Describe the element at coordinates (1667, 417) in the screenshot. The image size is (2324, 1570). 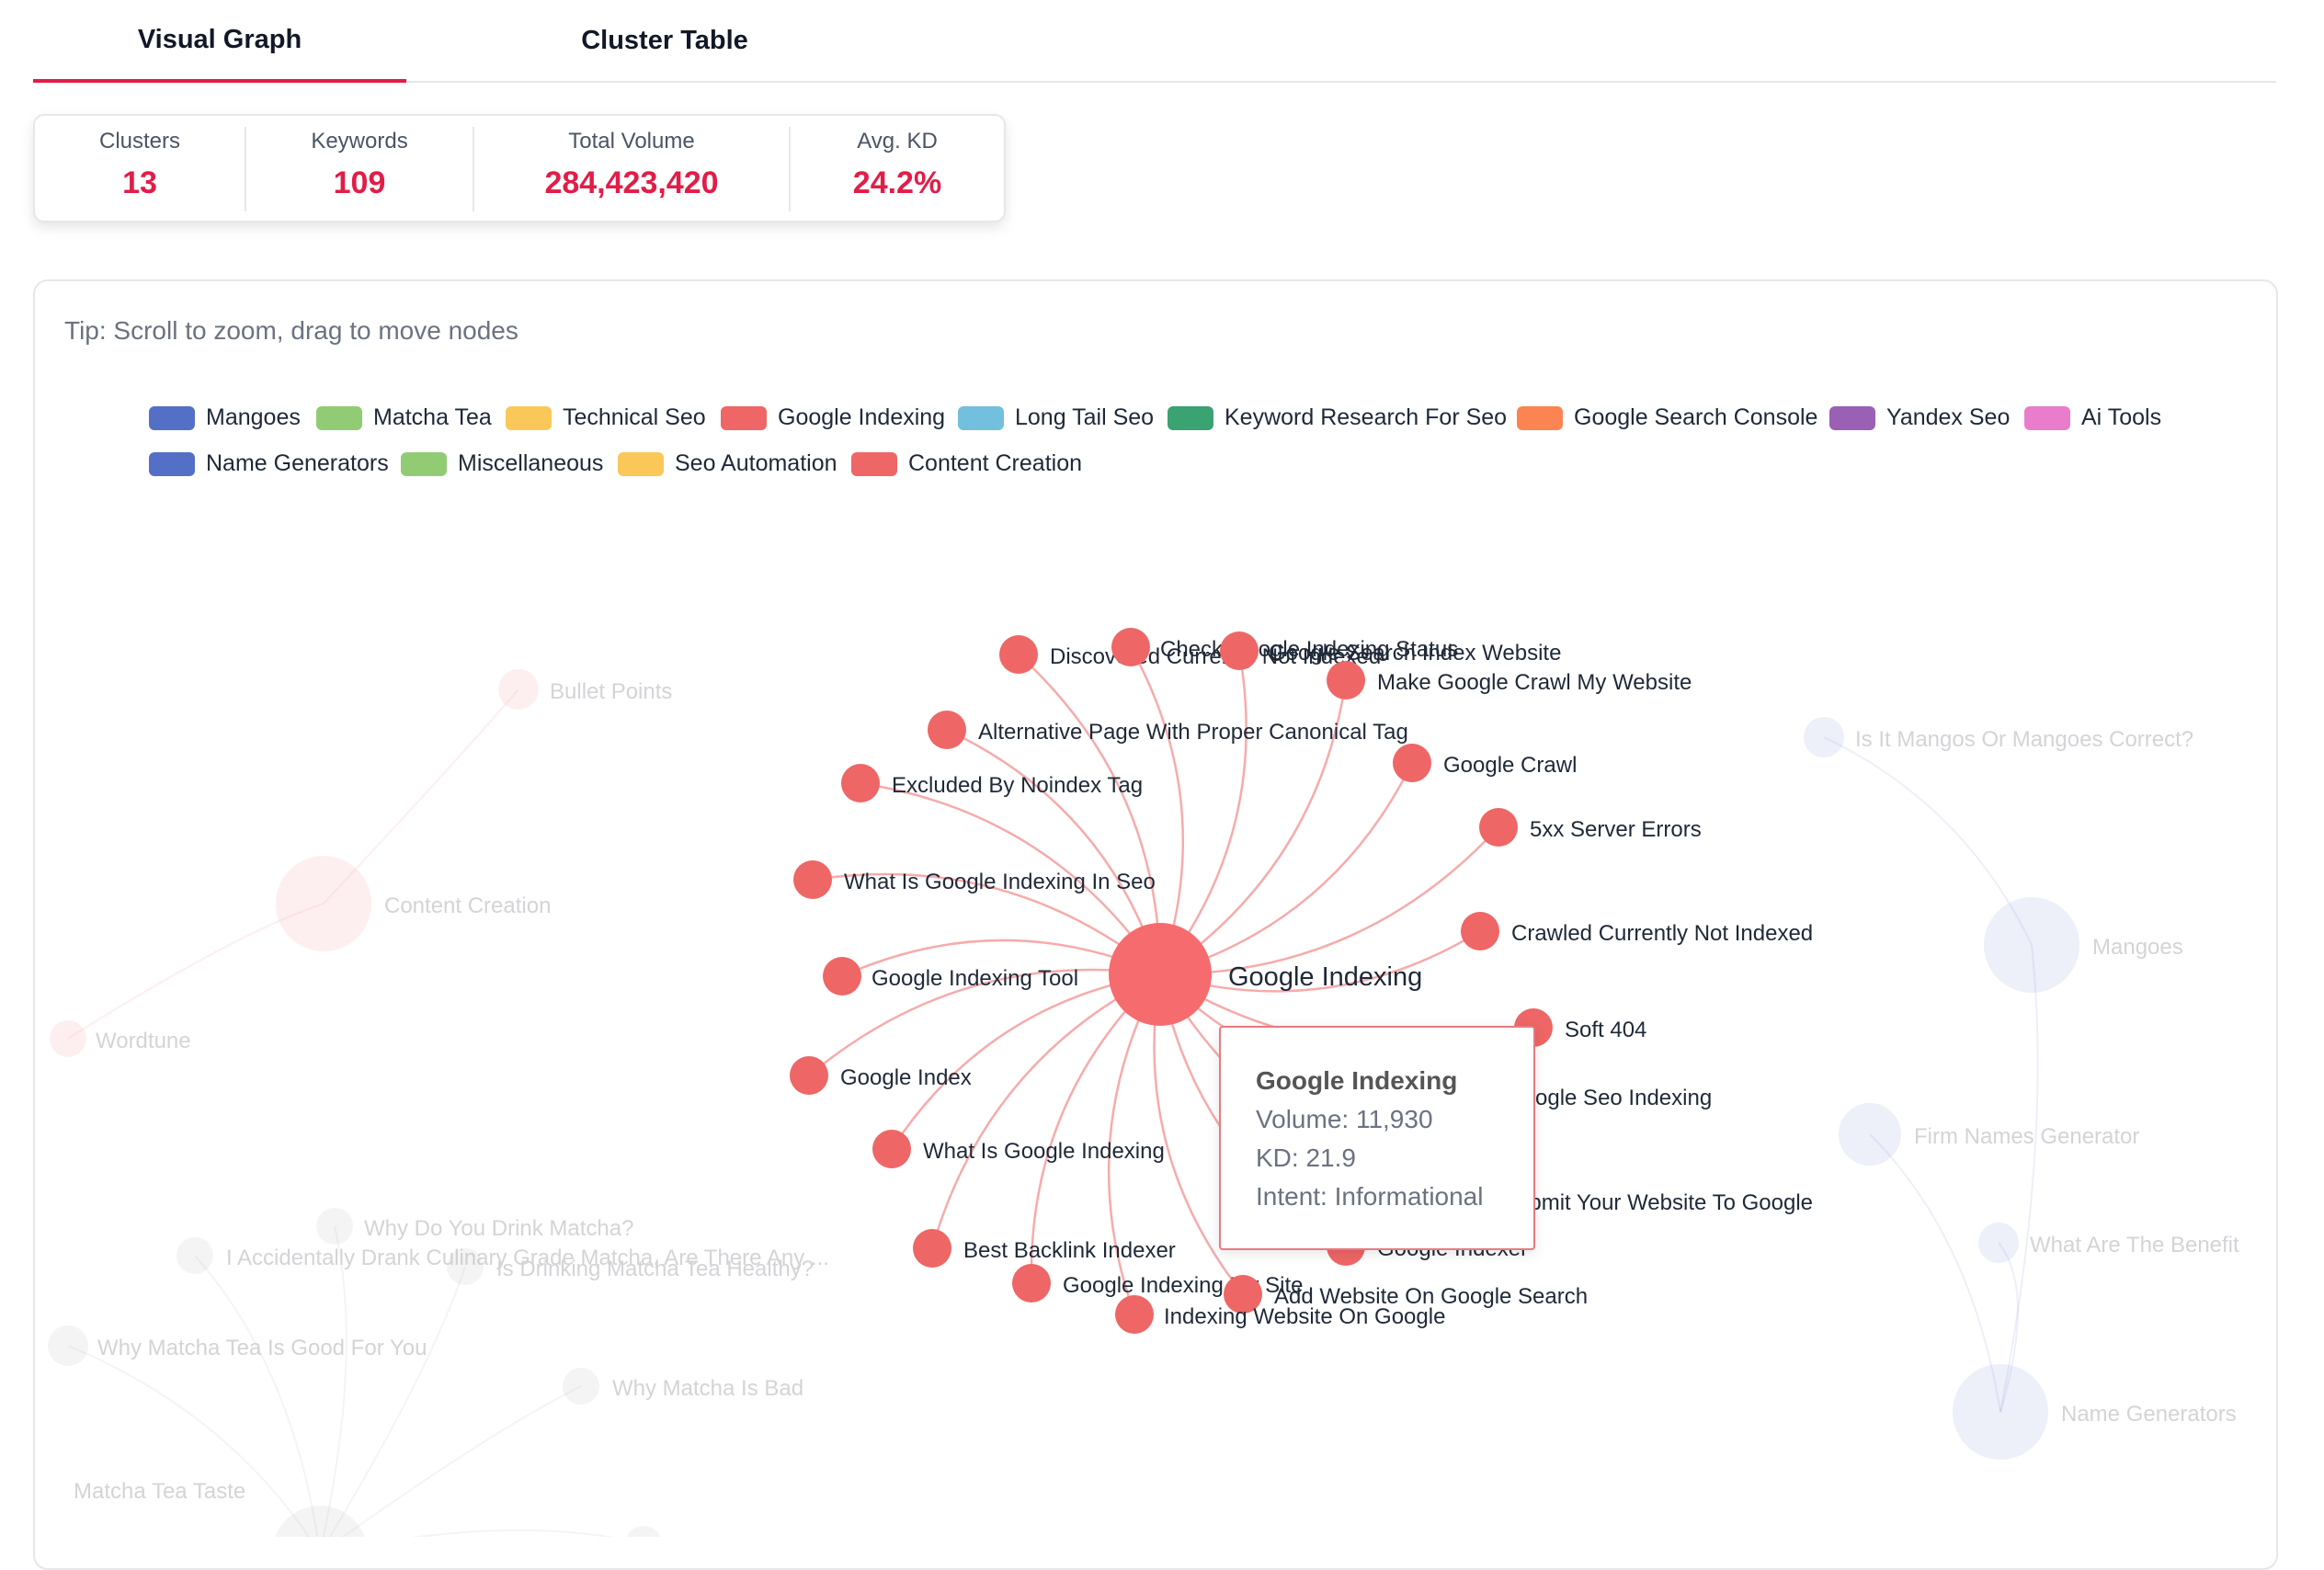
I see `legend-item-google-search-console: Google Search Console` at that location.